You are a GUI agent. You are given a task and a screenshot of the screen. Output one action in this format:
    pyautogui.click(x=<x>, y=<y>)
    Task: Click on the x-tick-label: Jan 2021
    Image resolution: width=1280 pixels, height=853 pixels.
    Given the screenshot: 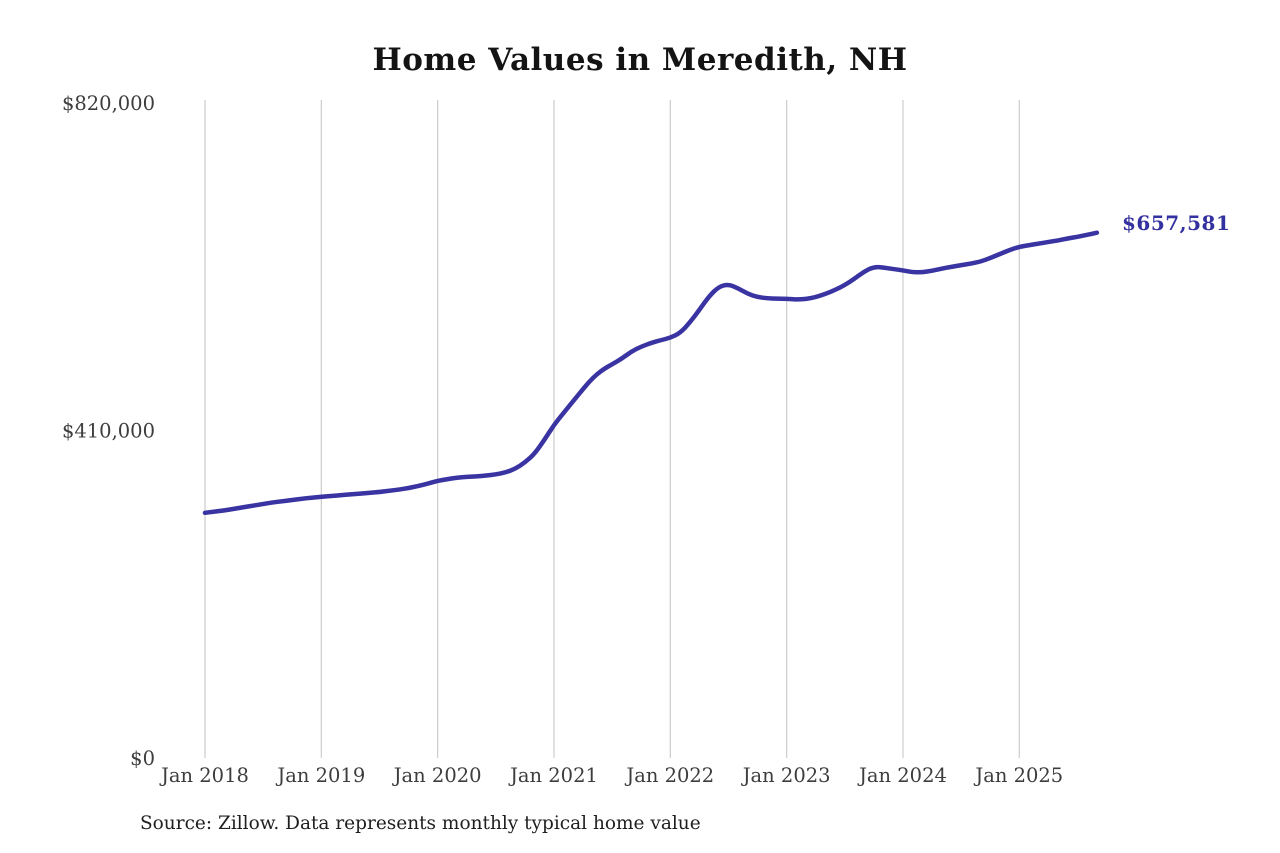 What is the action you would take?
    pyautogui.click(x=553, y=775)
    